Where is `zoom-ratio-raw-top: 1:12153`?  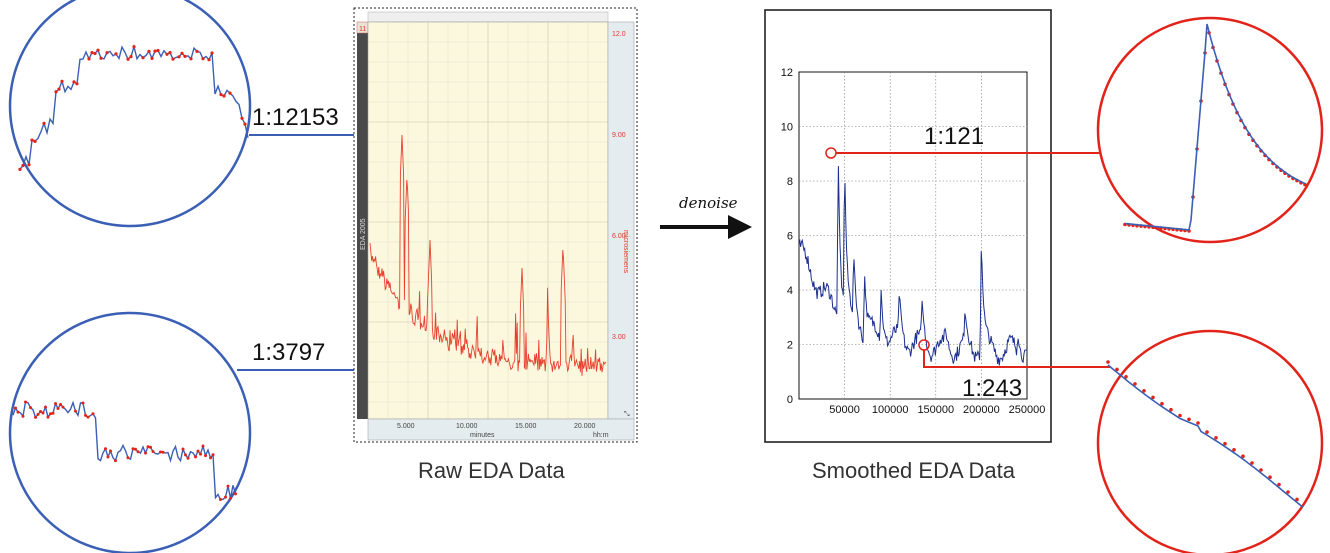 zoom-ratio-raw-top: 1:12153 is located at coordinates (295, 117).